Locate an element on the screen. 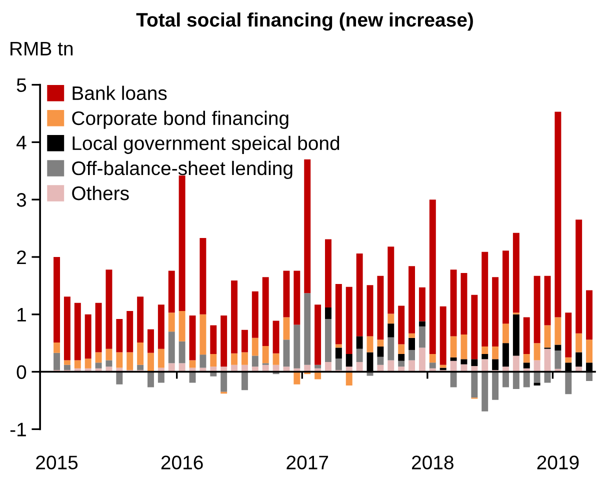  chart-title: Total social financing (new increase) is located at coordinates (304, 21).